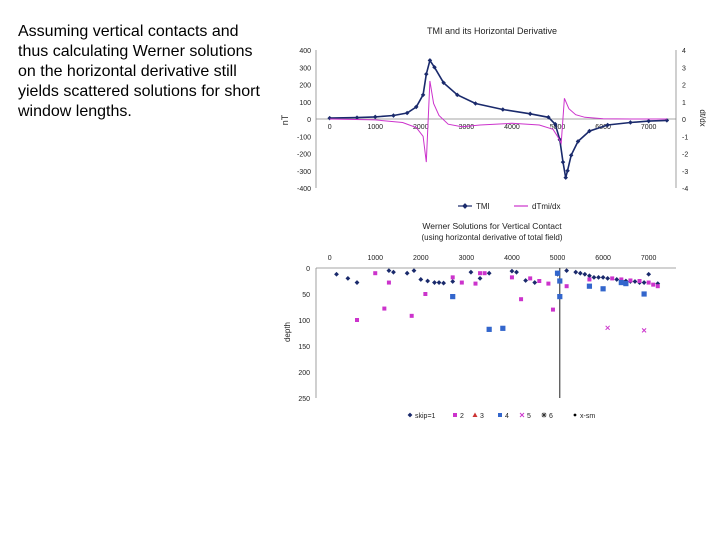  Describe the element at coordinates (421, 258) in the screenshot. I see `chart2-x-tick-label: 2000` at that location.